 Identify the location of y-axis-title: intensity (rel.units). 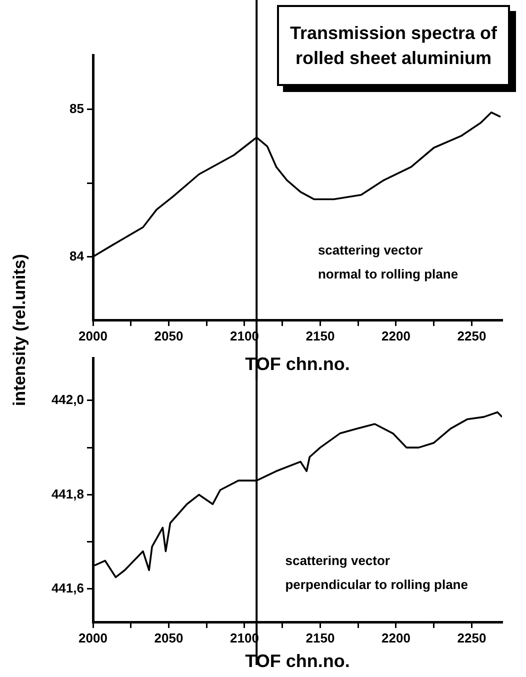
(20, 330).